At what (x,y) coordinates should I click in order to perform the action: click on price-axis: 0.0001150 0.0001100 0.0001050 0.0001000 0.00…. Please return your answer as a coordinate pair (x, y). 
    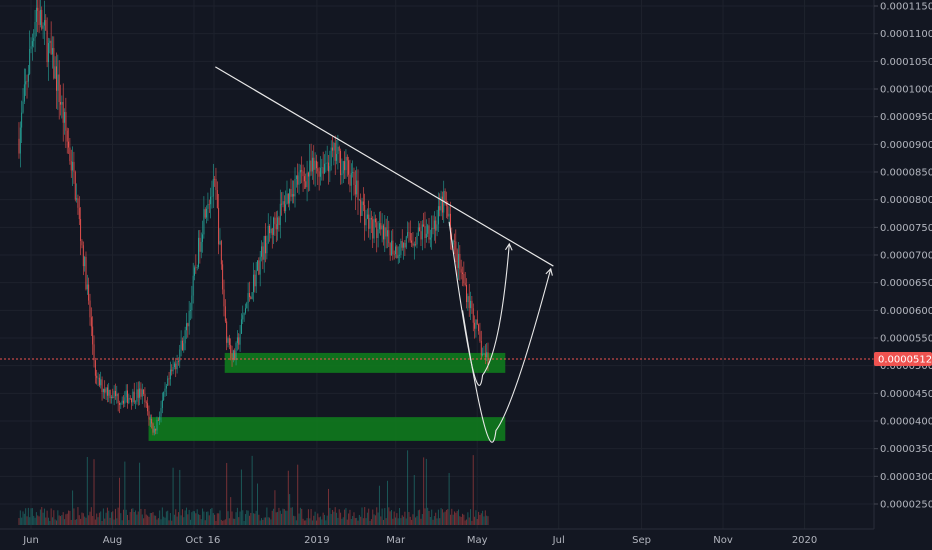
    Looking at the image, I should click on (903, 256).